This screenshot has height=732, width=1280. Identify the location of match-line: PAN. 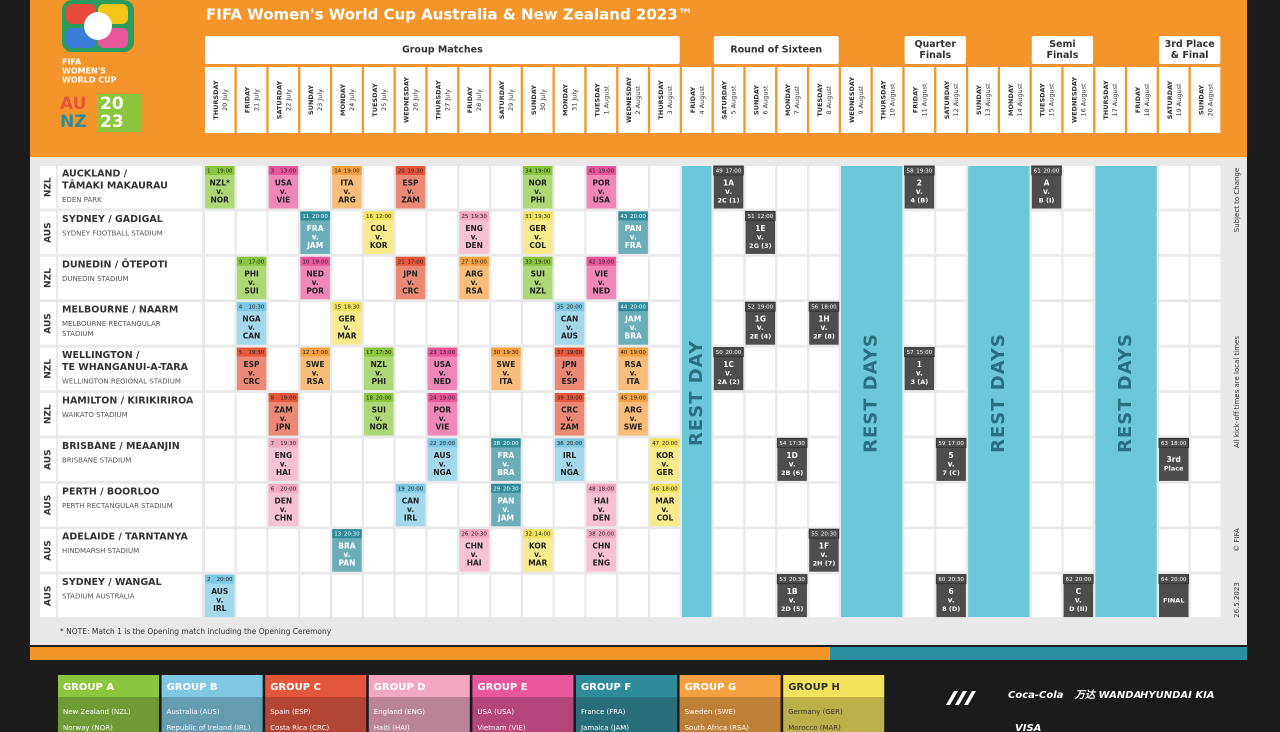
(347, 563).